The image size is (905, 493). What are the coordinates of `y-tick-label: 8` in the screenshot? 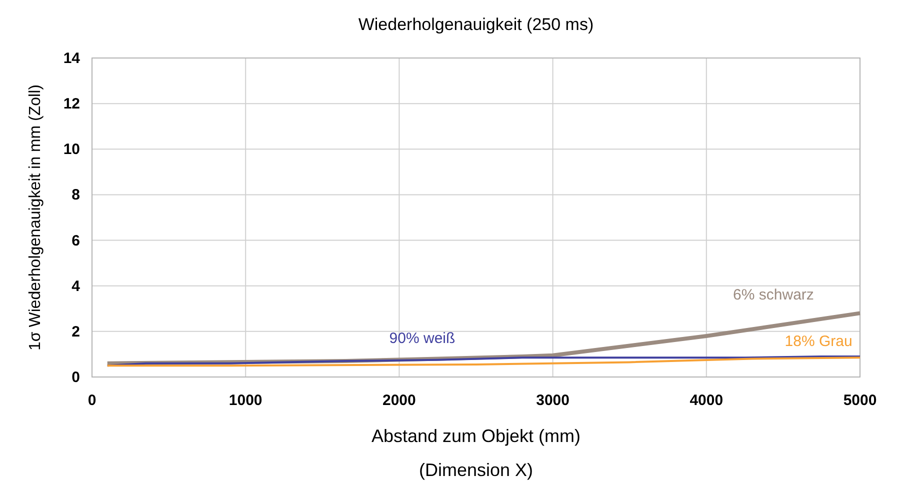 It's located at (76, 195).